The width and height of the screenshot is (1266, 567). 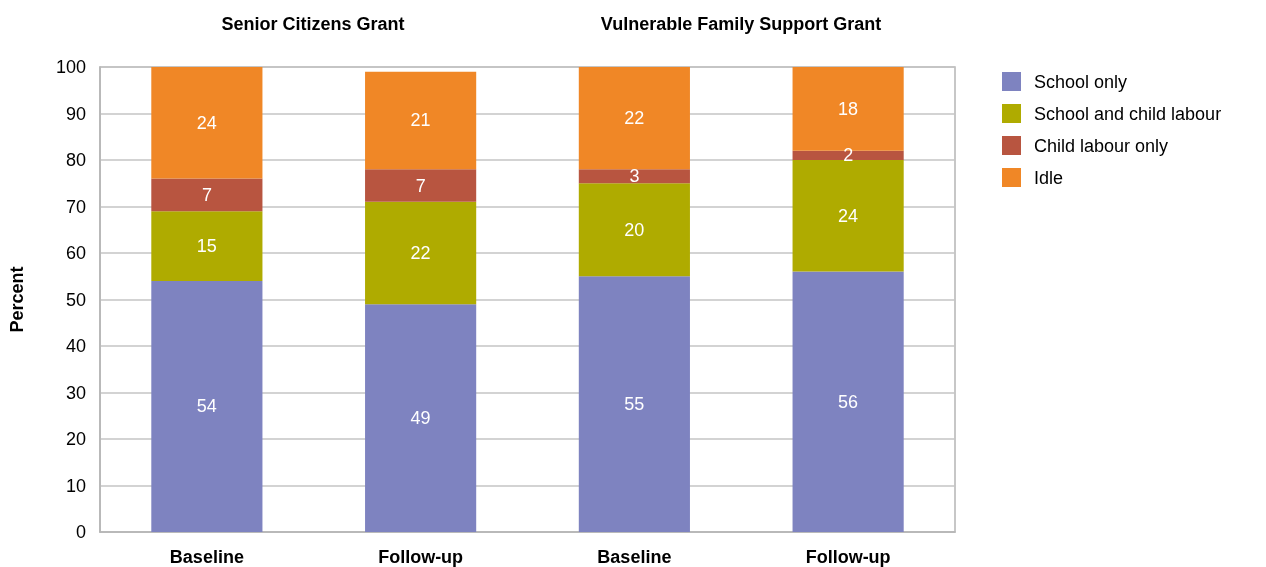 What do you see at coordinates (75, 392) in the screenshot?
I see `y-tick-label: 30` at bounding box center [75, 392].